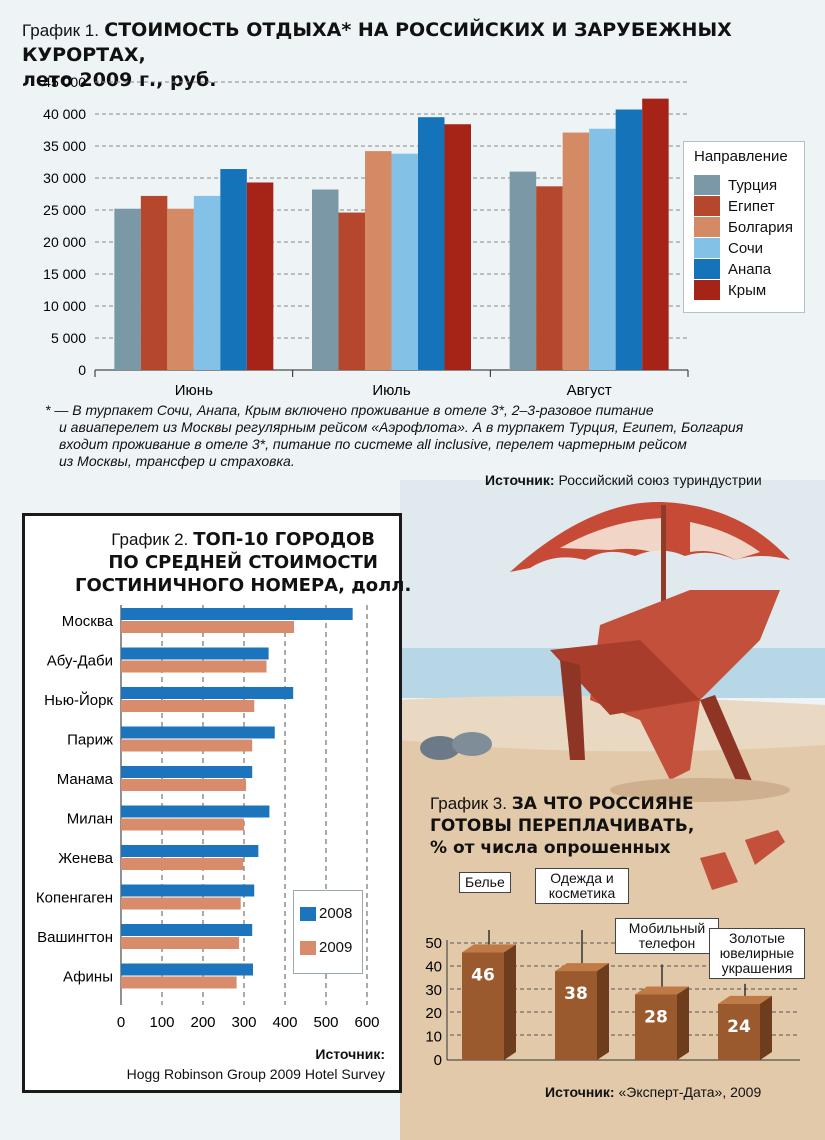 This screenshot has height=1140, width=825. What do you see at coordinates (88, 977) in the screenshot?
I see `y-category-label: Афины` at bounding box center [88, 977].